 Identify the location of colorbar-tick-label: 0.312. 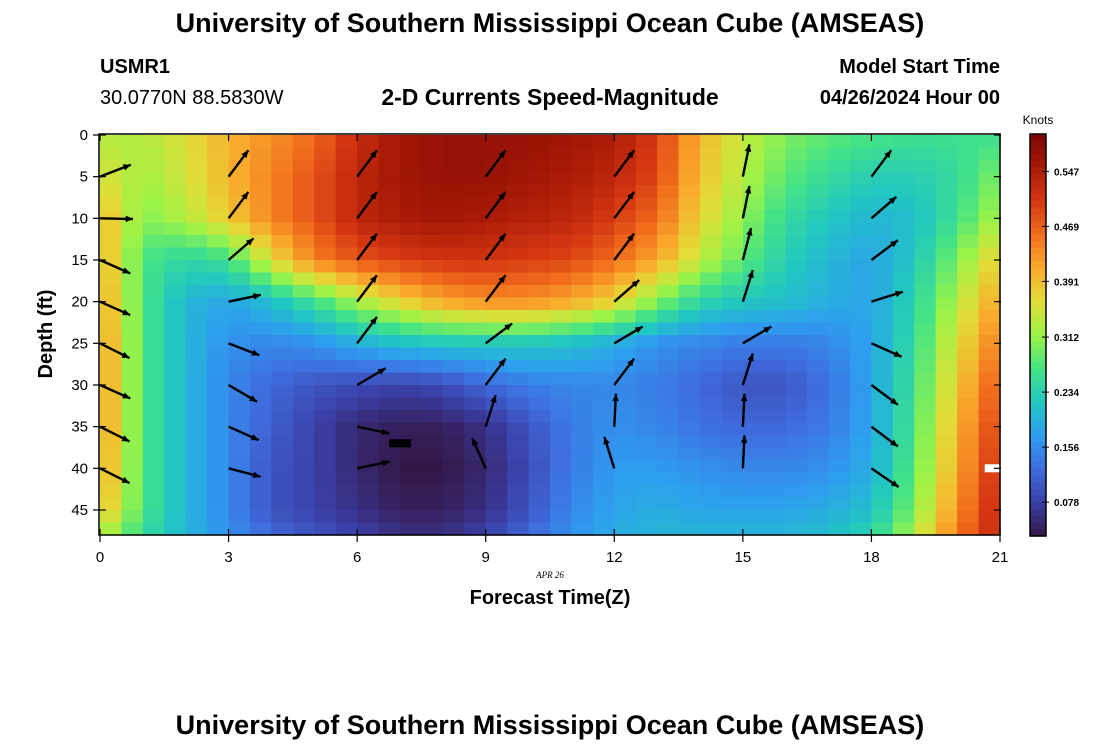
(1066, 338).